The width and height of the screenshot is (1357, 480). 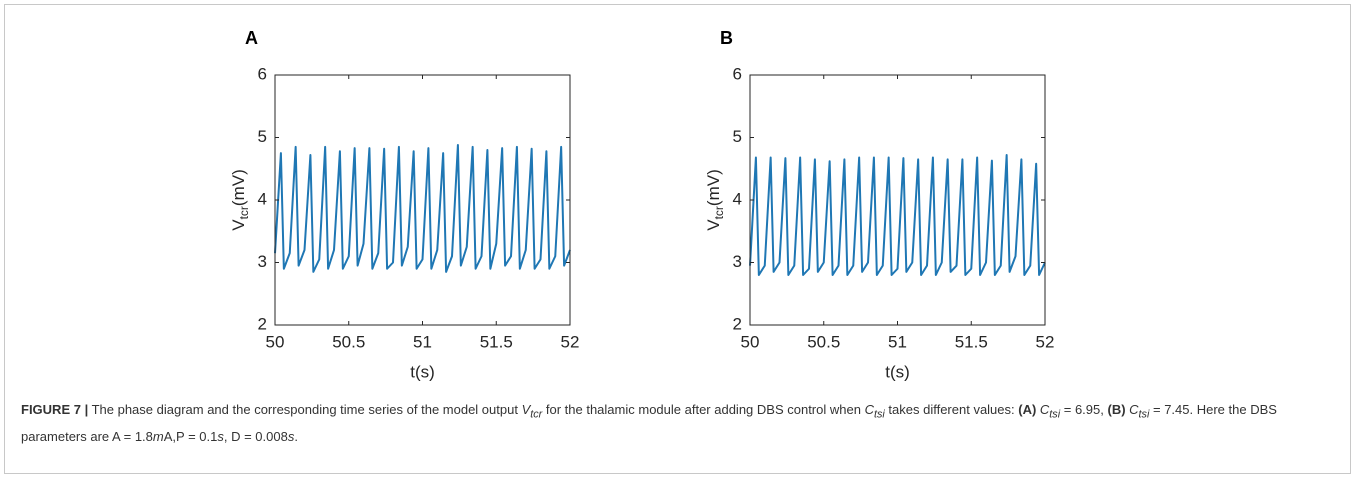 I want to click on caption-label: FIGURE 7 |, so click(x=55, y=409).